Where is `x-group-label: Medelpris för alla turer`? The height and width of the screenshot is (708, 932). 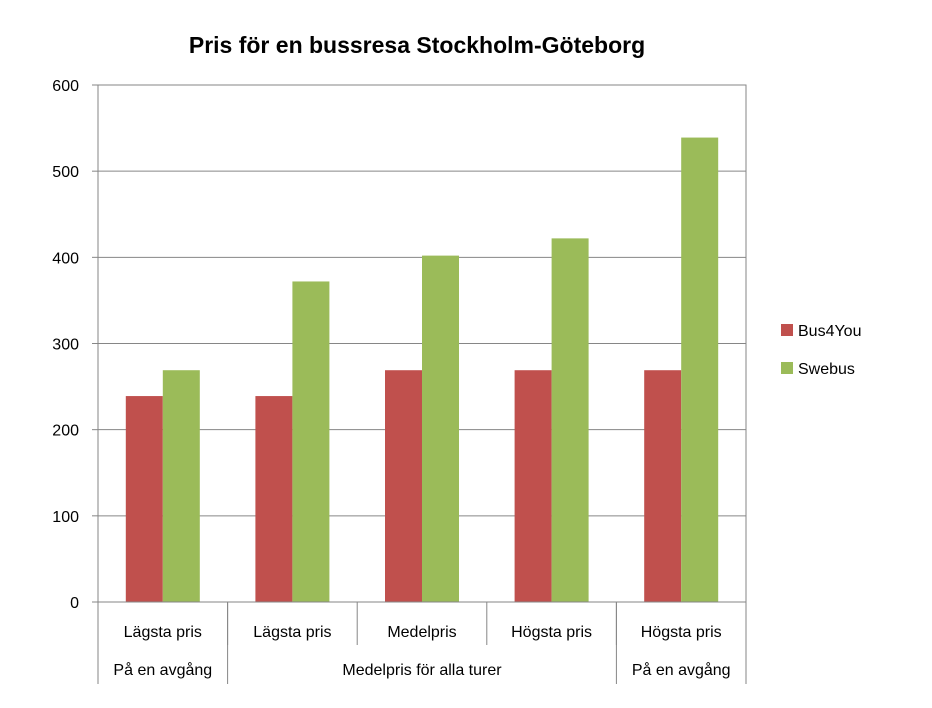 x-group-label: Medelpris för alla turer is located at coordinates (422, 670).